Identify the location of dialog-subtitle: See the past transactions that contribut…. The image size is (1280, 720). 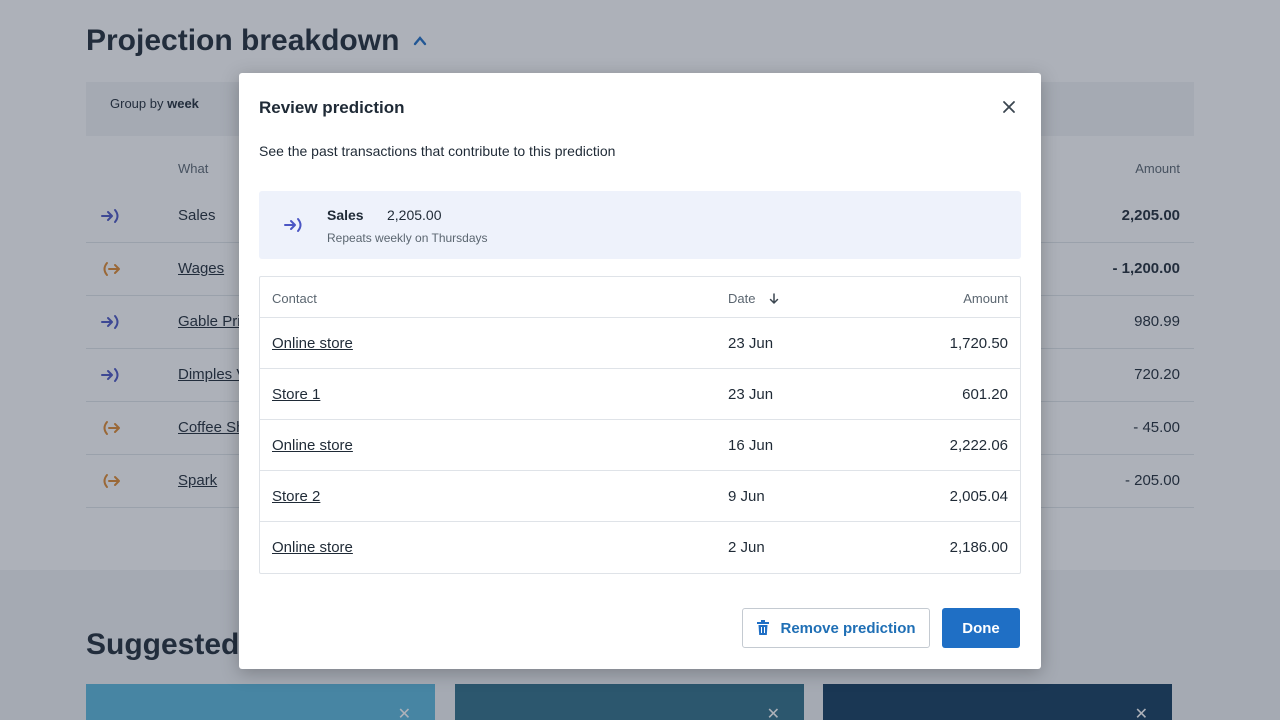
(437, 151).